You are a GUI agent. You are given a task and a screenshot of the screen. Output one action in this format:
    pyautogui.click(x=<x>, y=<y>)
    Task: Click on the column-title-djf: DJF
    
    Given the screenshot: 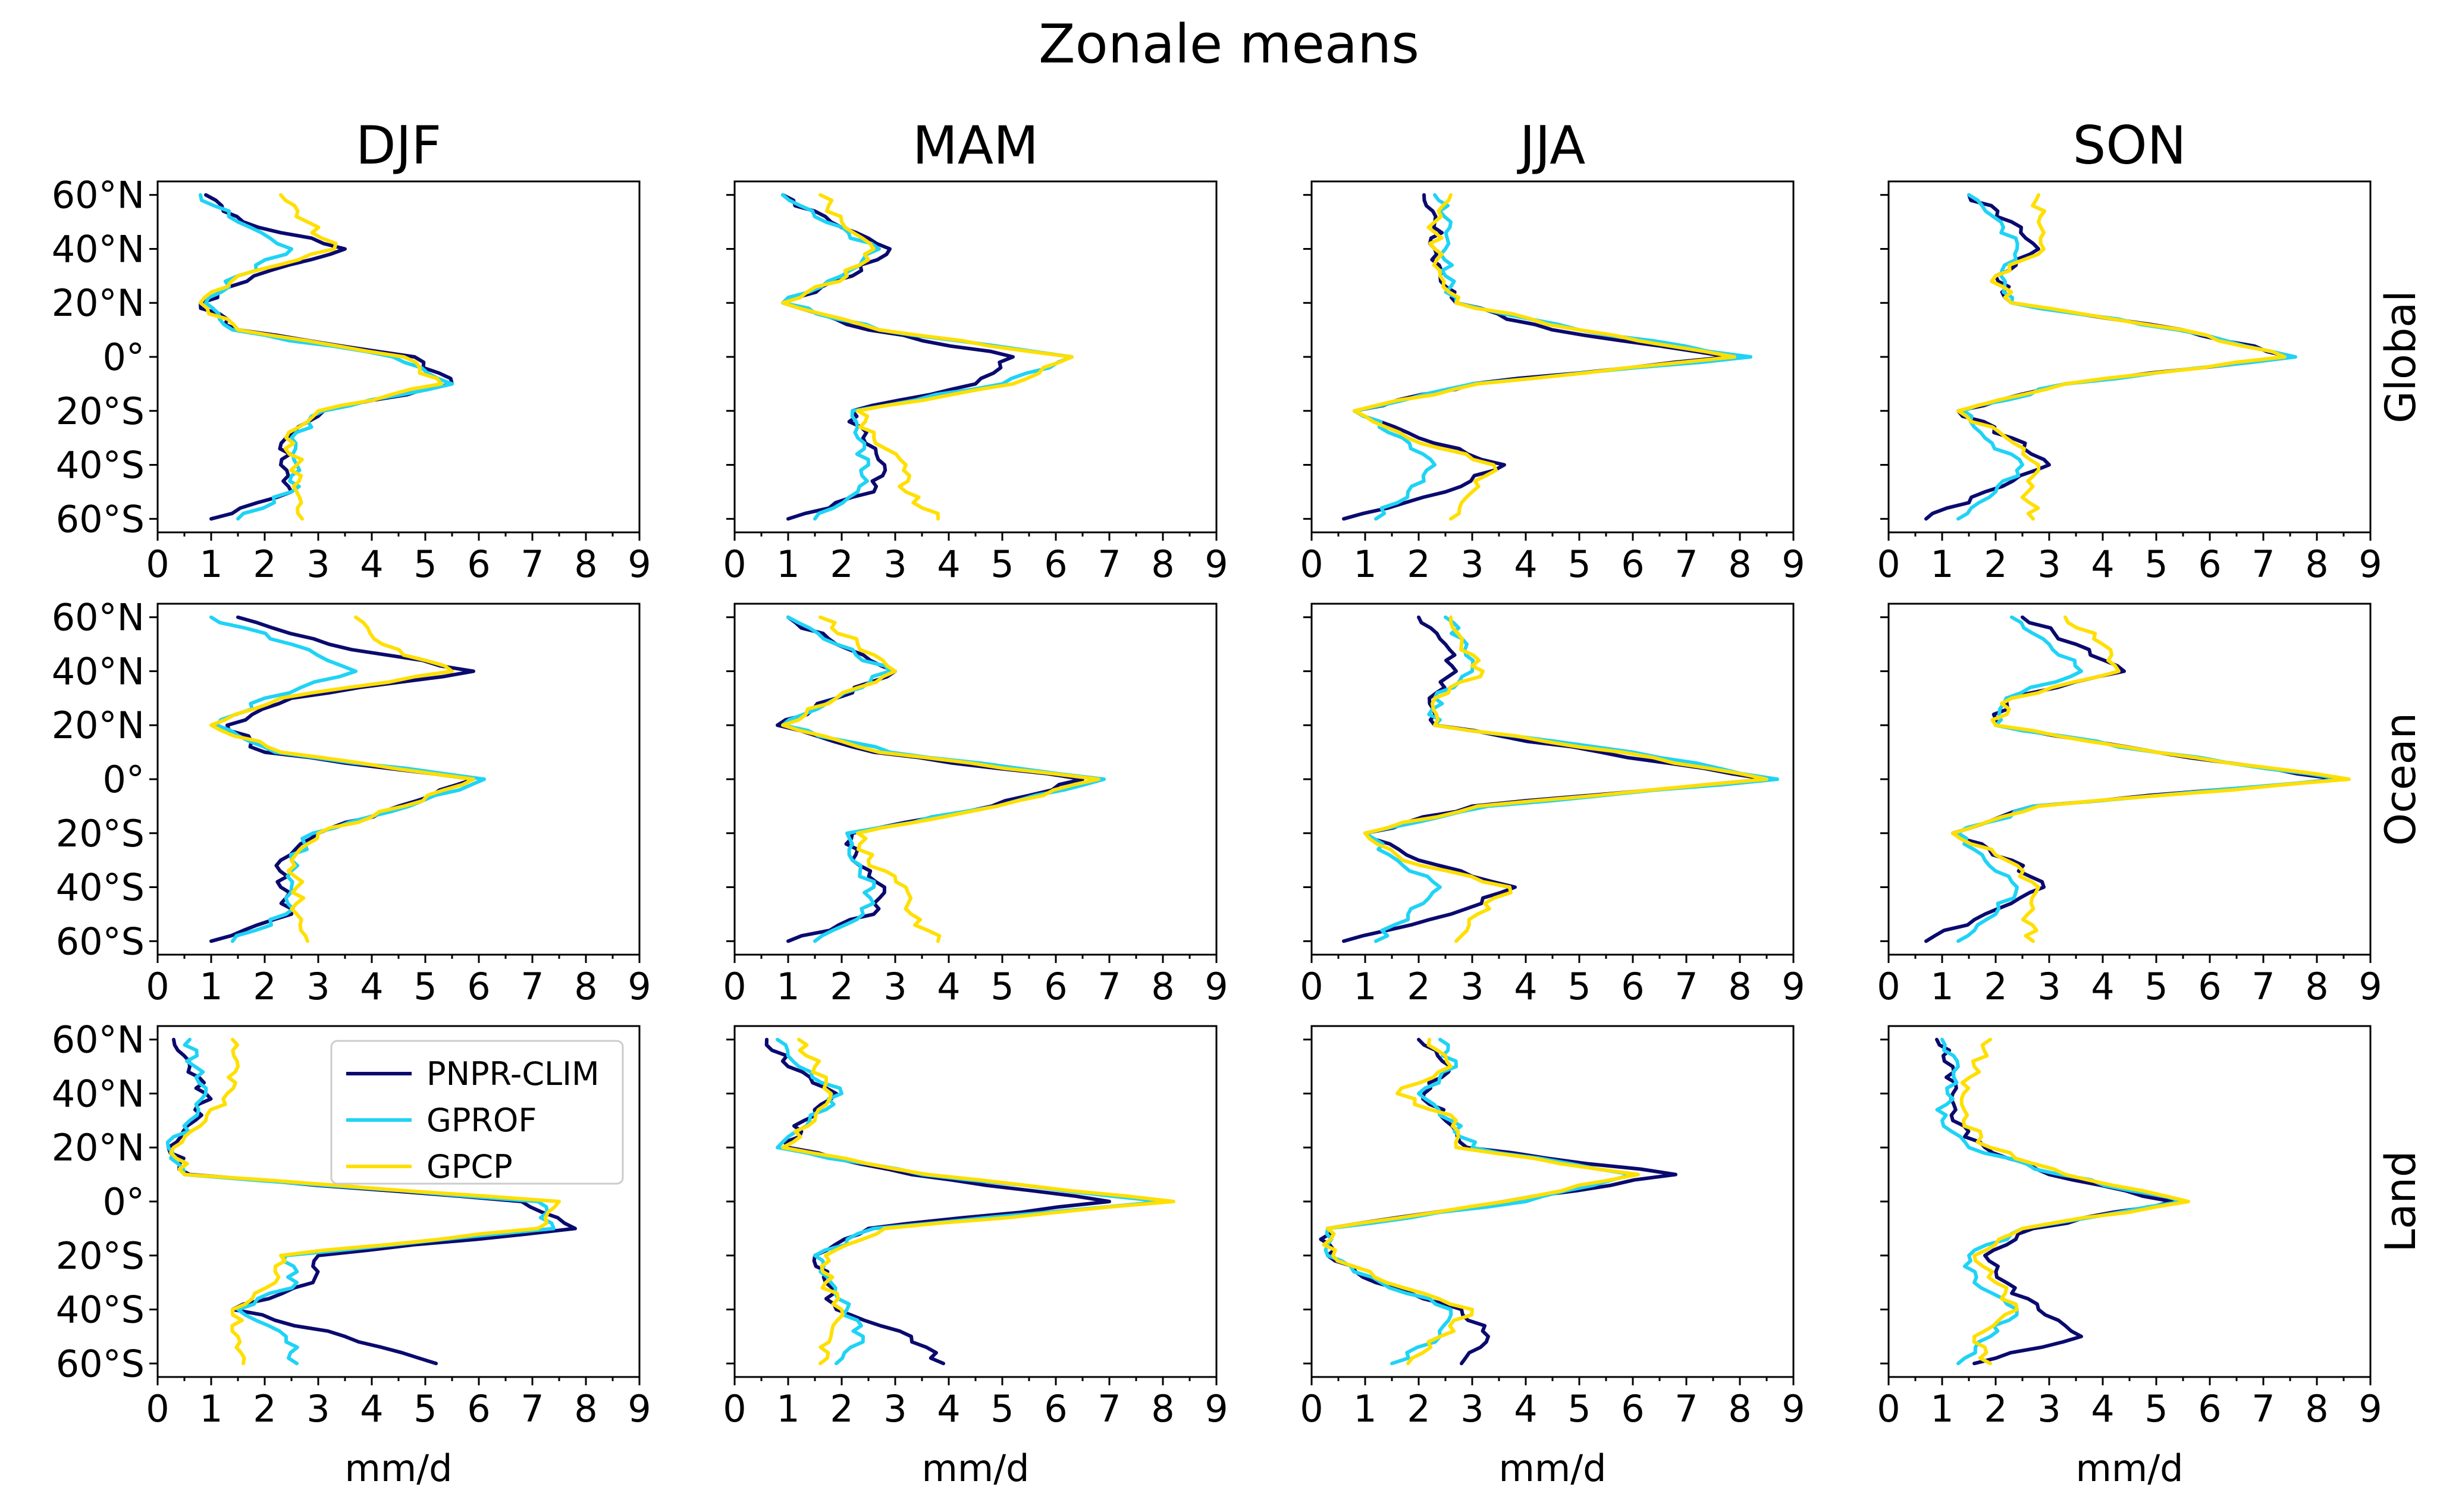 What is the action you would take?
    pyautogui.click(x=399, y=145)
    